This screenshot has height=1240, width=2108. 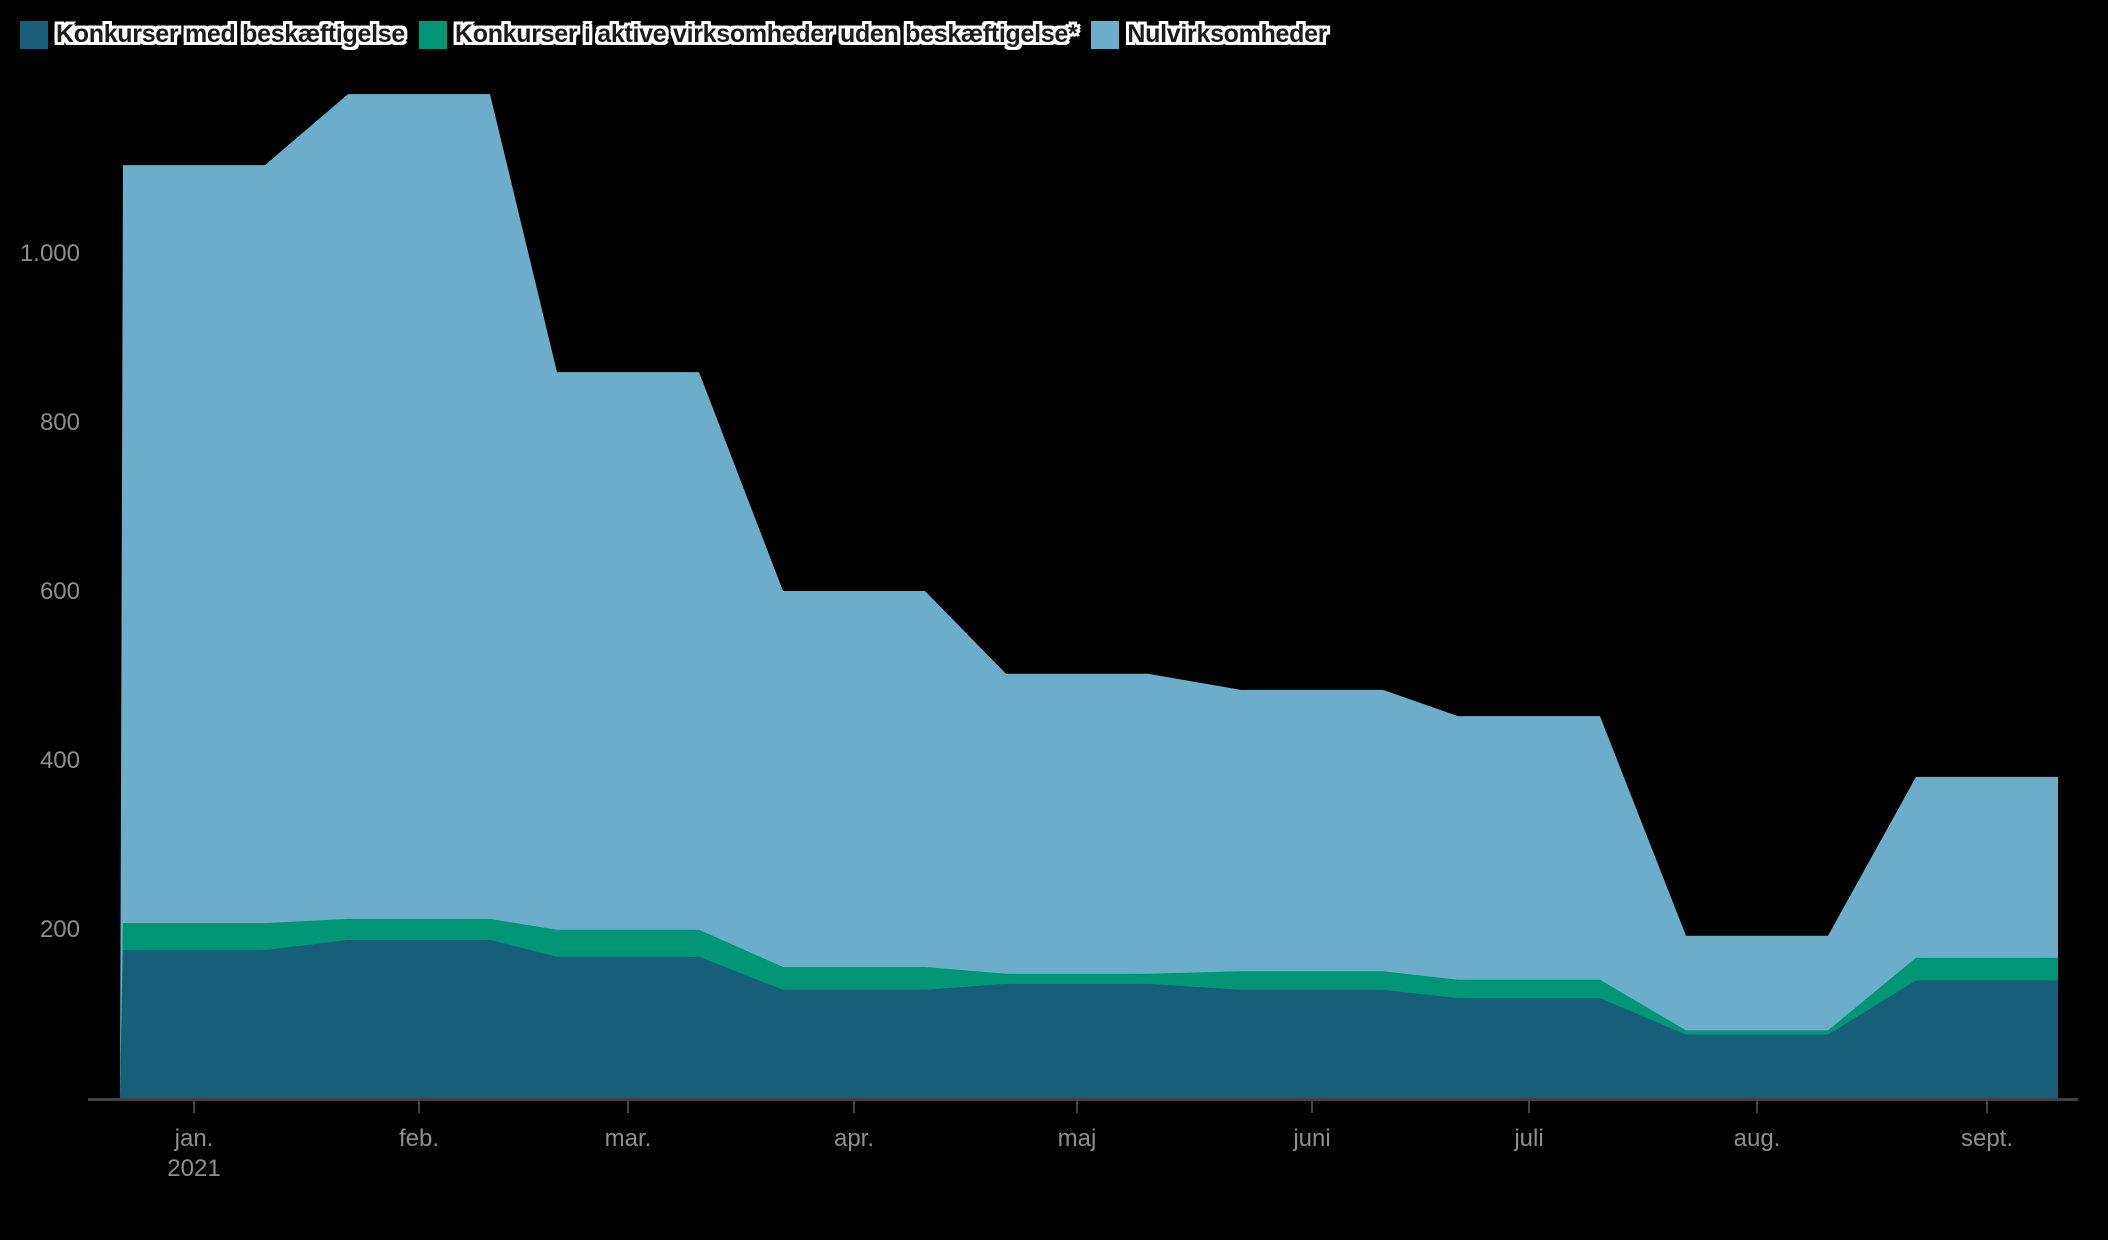 I want to click on series-area-konkurser-med-beskaeftigelse, so click(x=1089, y=1019).